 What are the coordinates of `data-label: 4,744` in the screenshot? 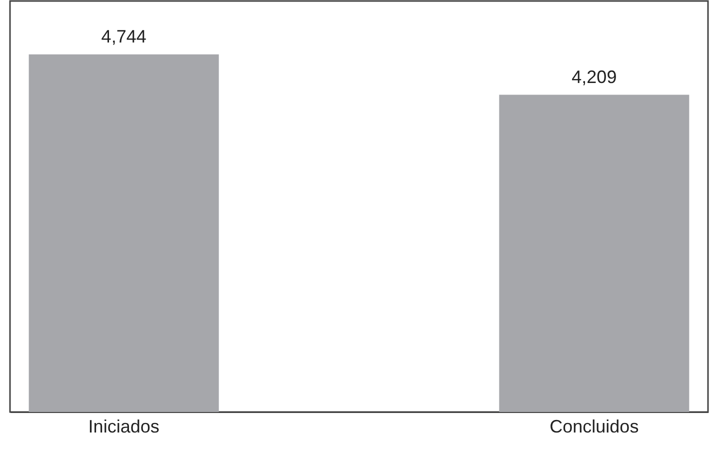 It's located at (123, 36).